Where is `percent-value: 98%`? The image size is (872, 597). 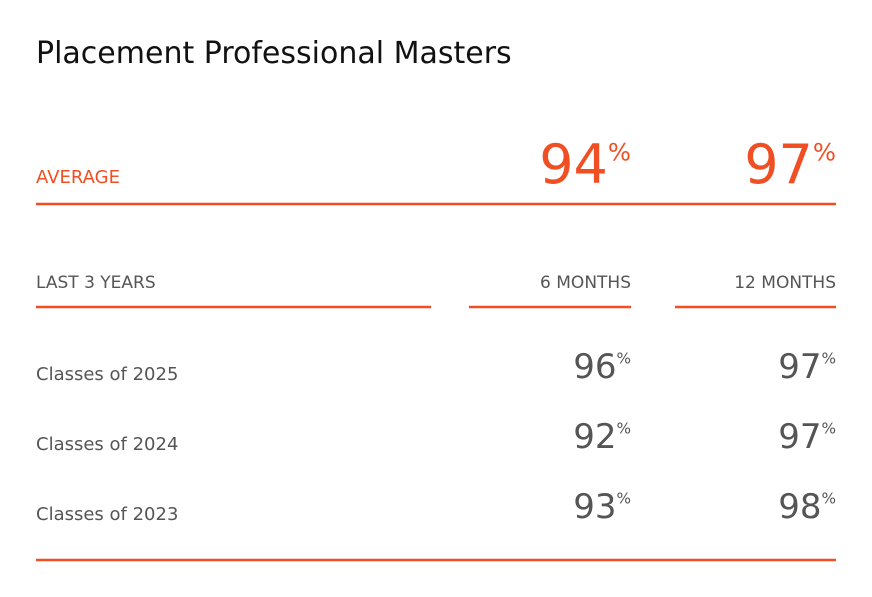 percent-value: 98% is located at coordinates (807, 507).